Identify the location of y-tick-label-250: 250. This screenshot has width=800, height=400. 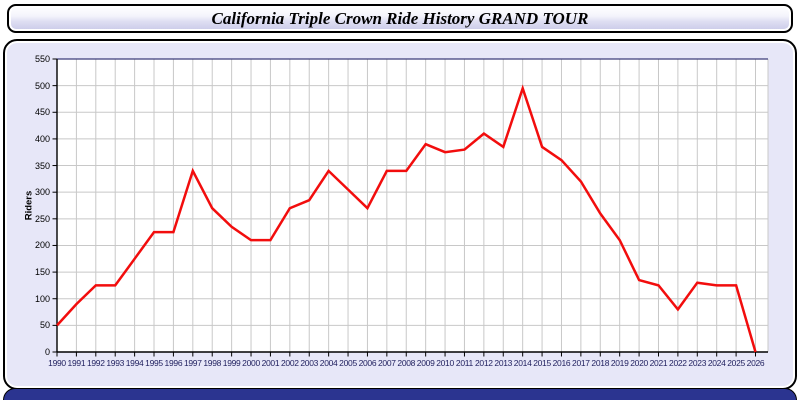
(42, 218).